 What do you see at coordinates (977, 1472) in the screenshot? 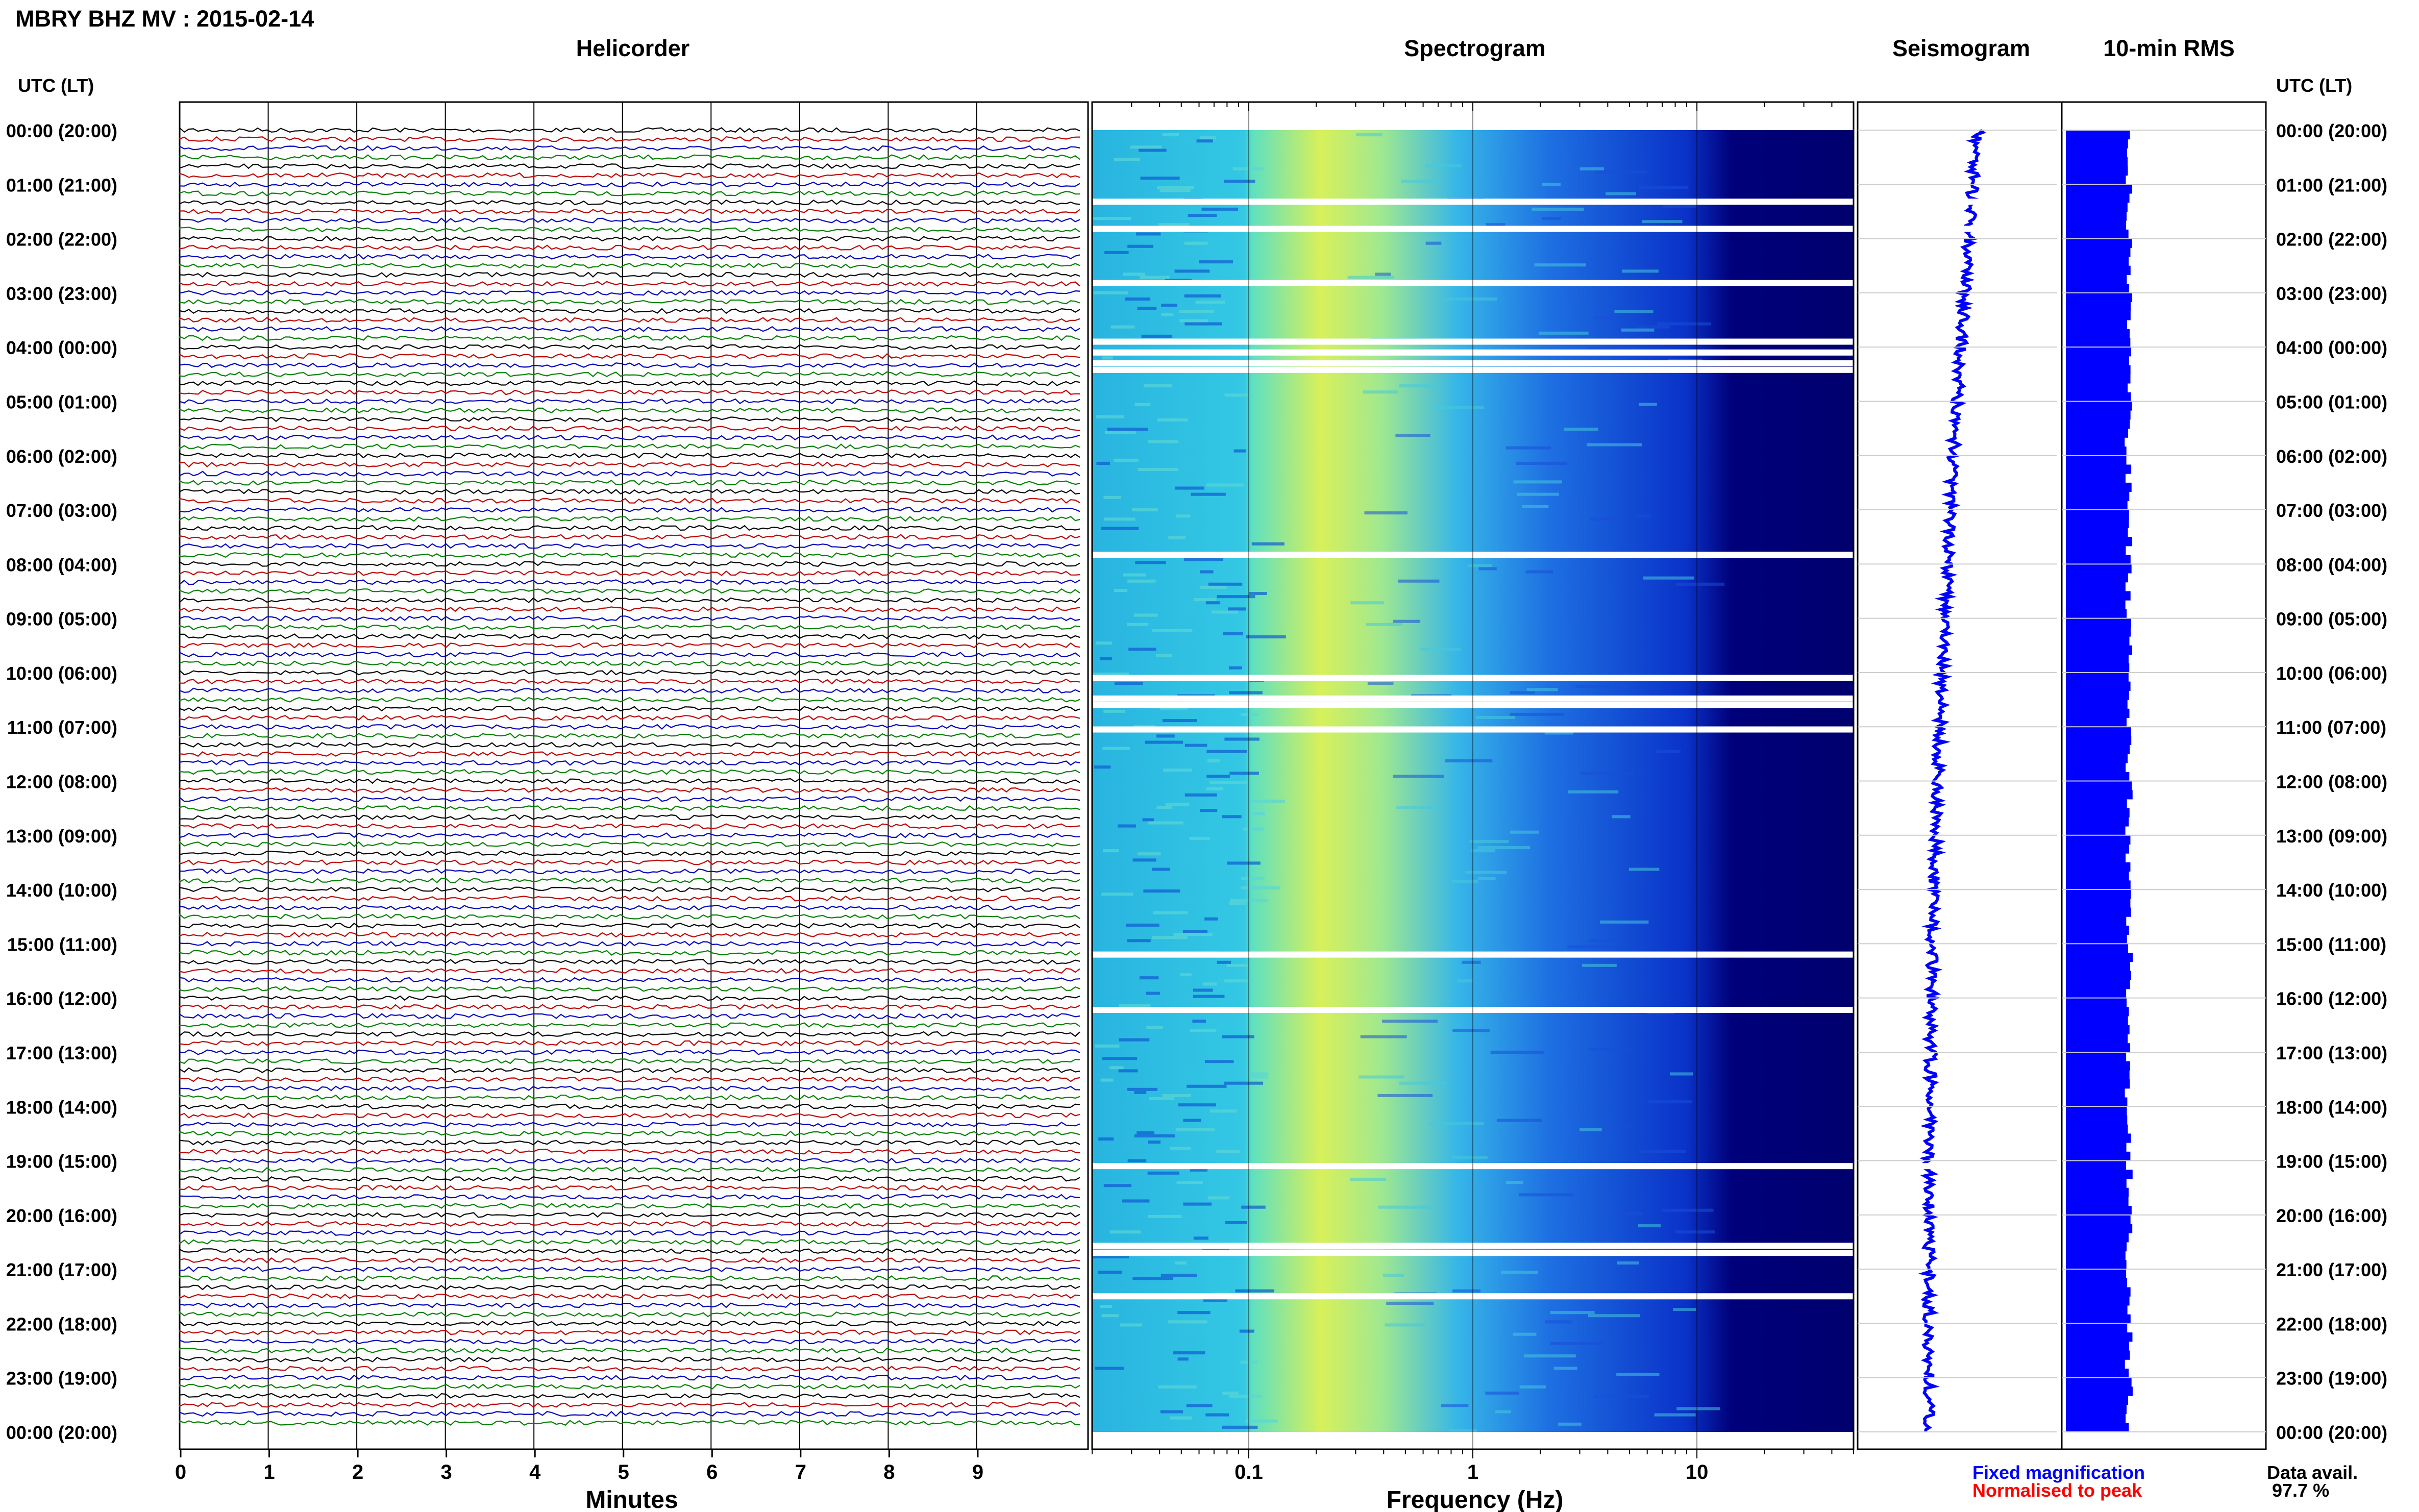
I see `minutes-tick-label: 9` at bounding box center [977, 1472].